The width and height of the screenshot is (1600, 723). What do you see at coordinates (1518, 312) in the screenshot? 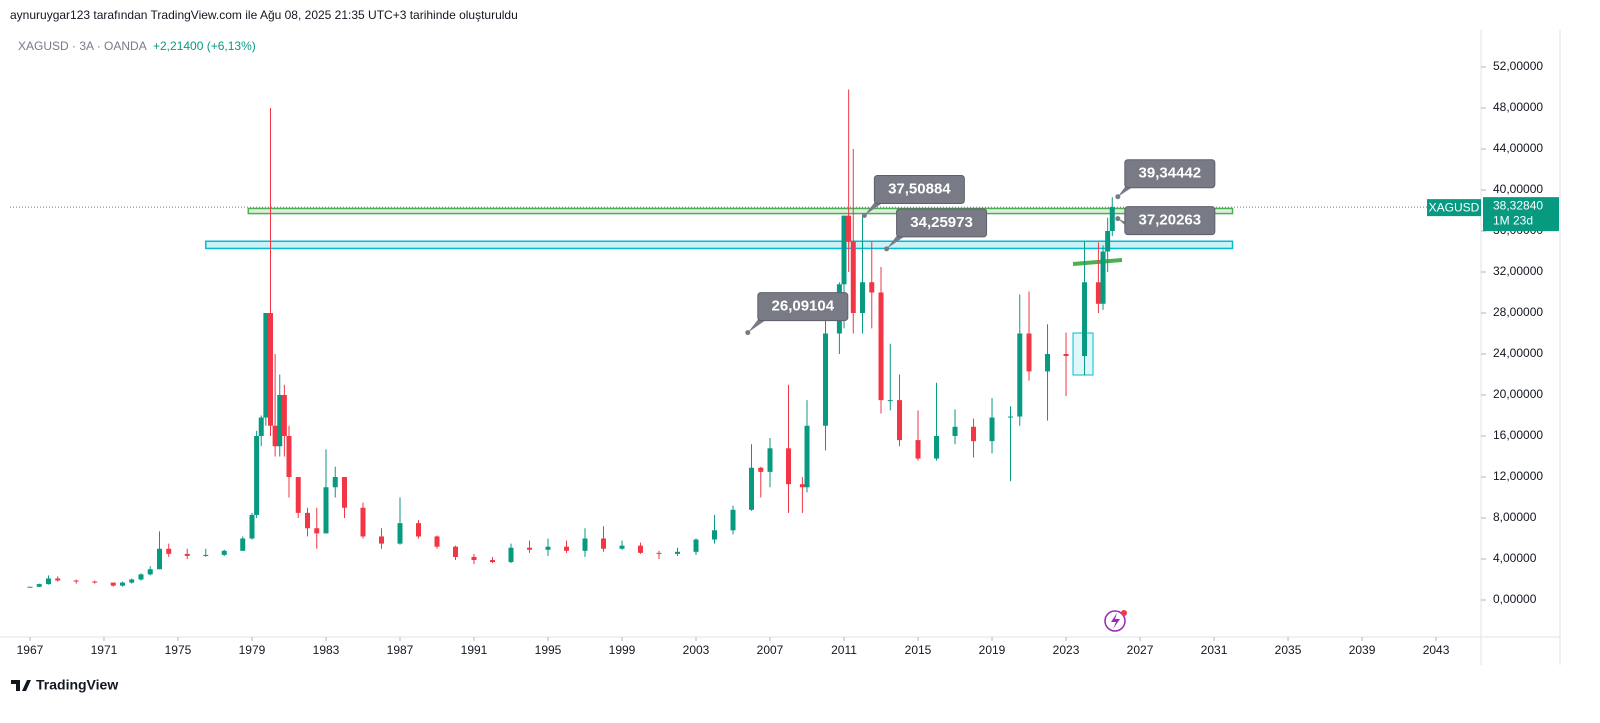
I see `y-tick-label: 28,00000` at bounding box center [1518, 312].